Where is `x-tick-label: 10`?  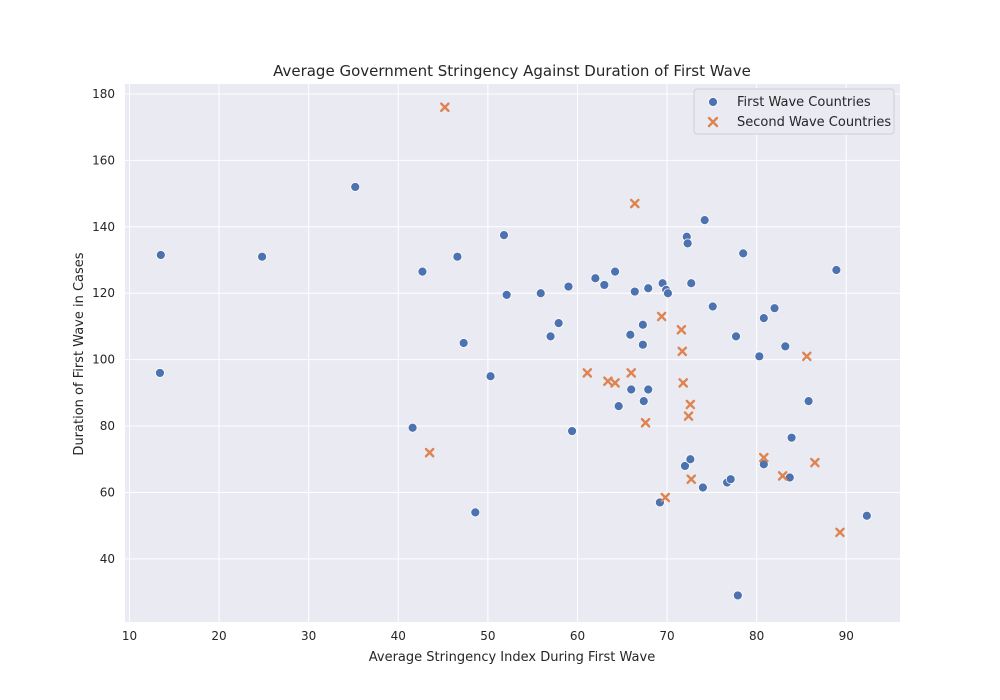 x-tick-label: 10 is located at coordinates (129, 636).